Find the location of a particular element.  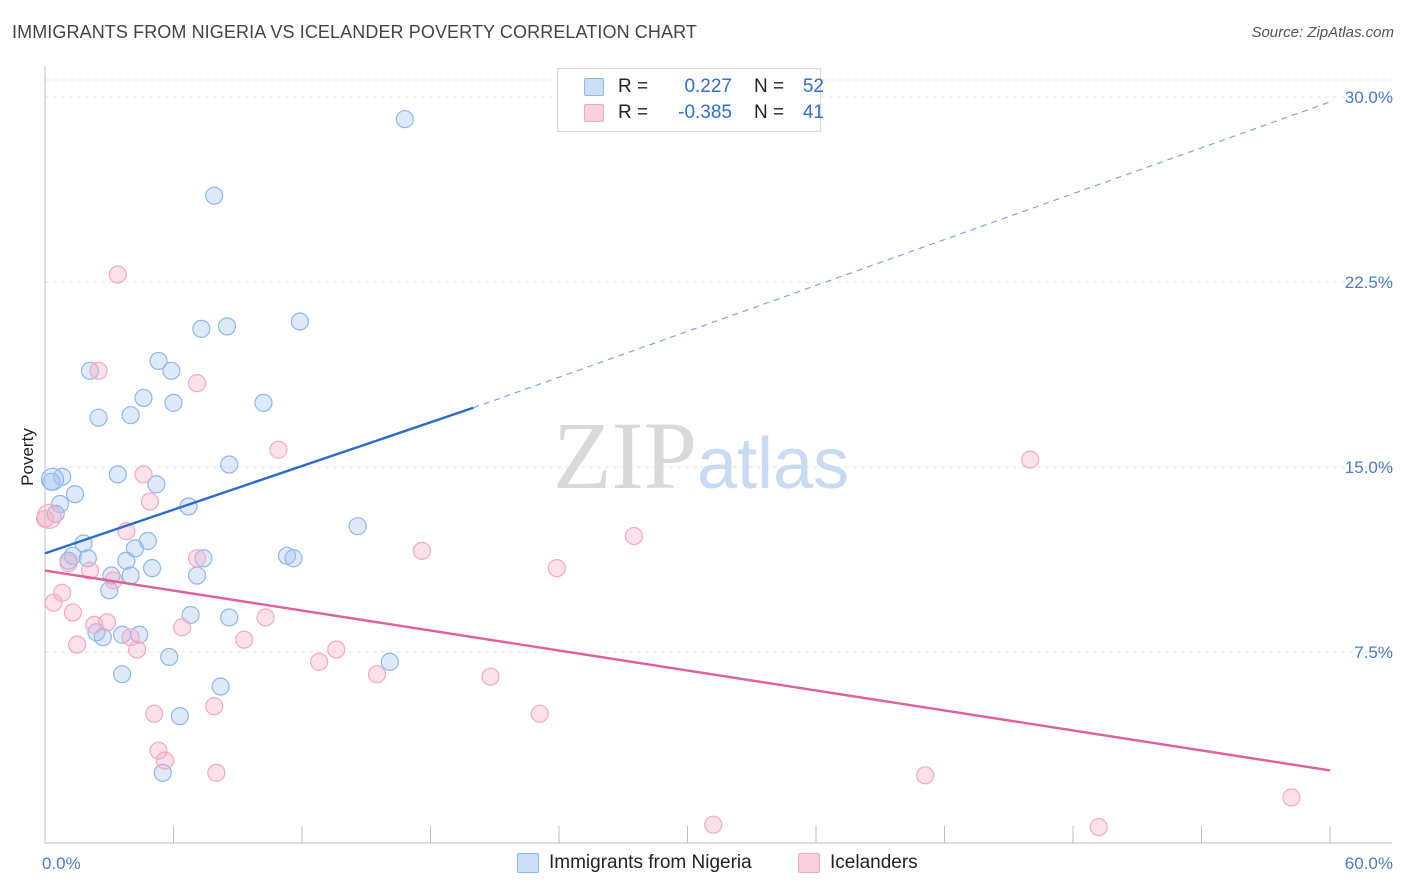

legend-row-icelanders: R = -0.385 N = 41 is located at coordinates (691, 113).